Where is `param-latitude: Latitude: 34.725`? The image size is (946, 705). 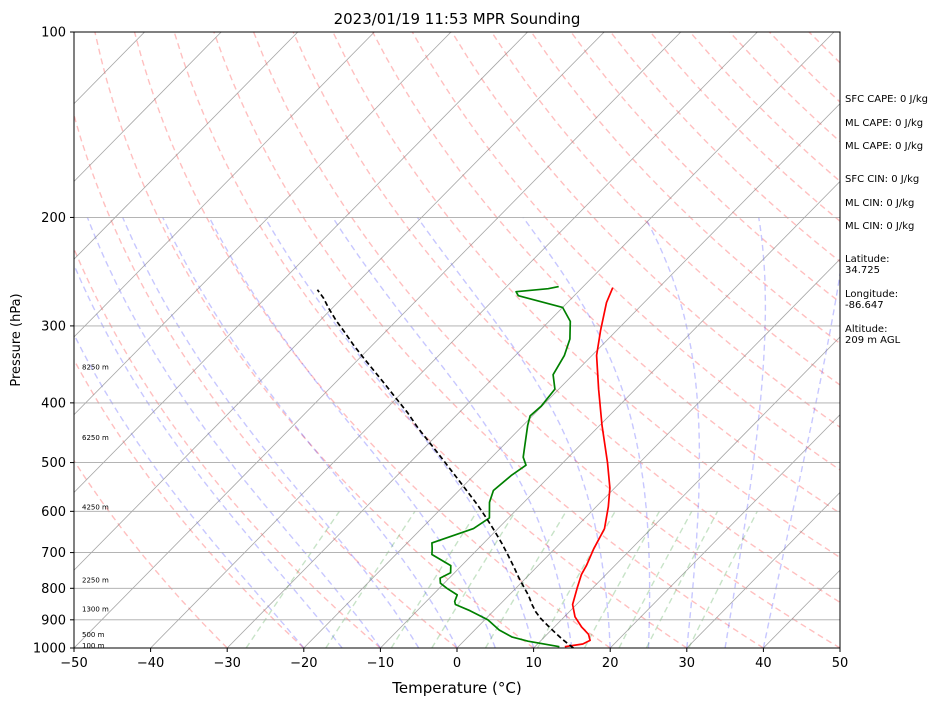
param-latitude: Latitude: 34.725 is located at coordinates (867, 265).